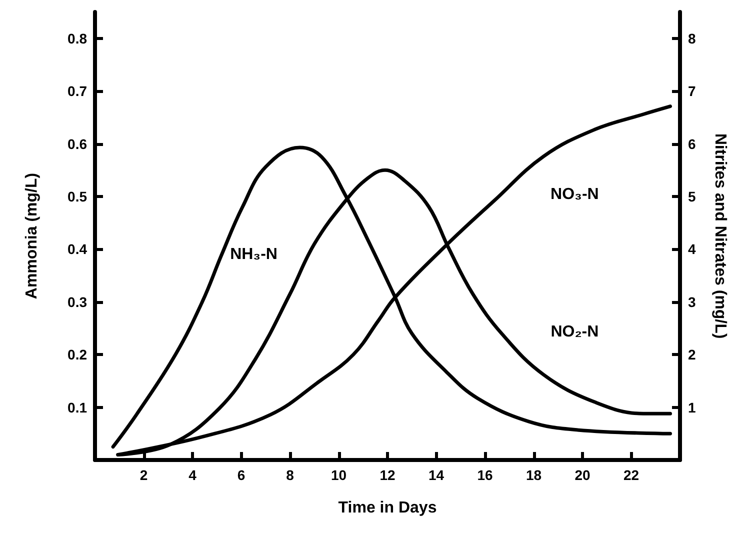  I want to click on y-tick-label: 0.5, so click(78, 196).